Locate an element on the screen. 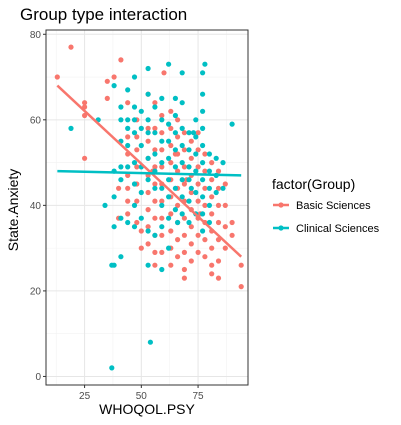 The image size is (401, 425). legend-item-0: Basic Sciences is located at coordinates (321, 205).